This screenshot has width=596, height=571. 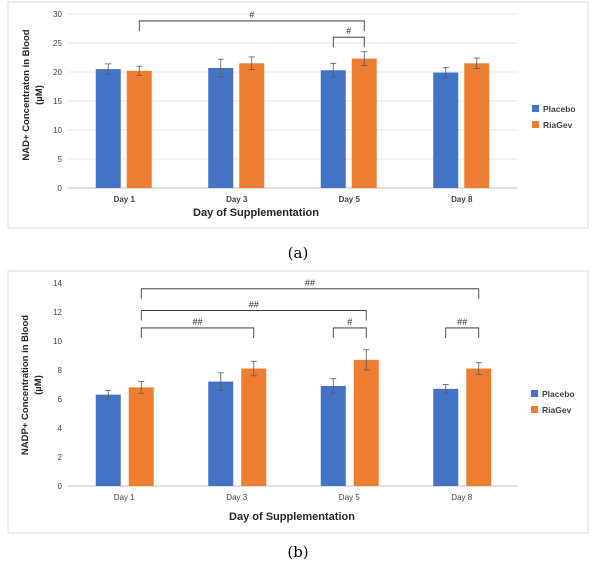 I want to click on chart-a-significance: ##, so click(x=251, y=29).